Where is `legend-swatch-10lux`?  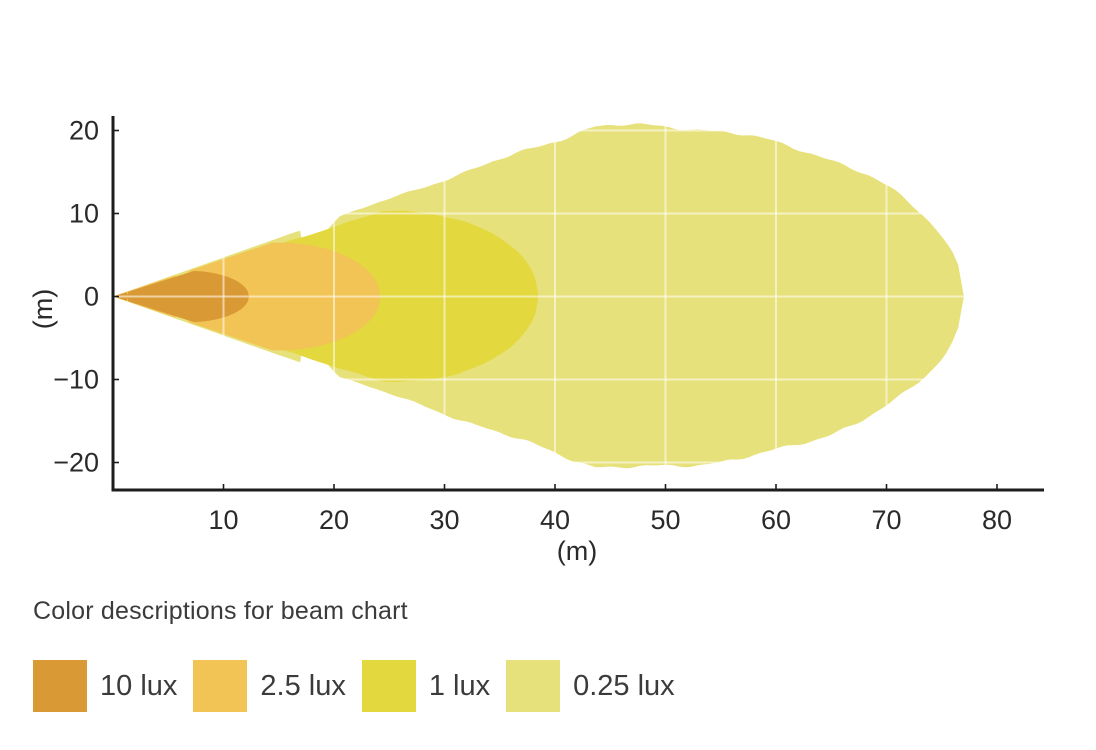
legend-swatch-10lux is located at coordinates (60, 686).